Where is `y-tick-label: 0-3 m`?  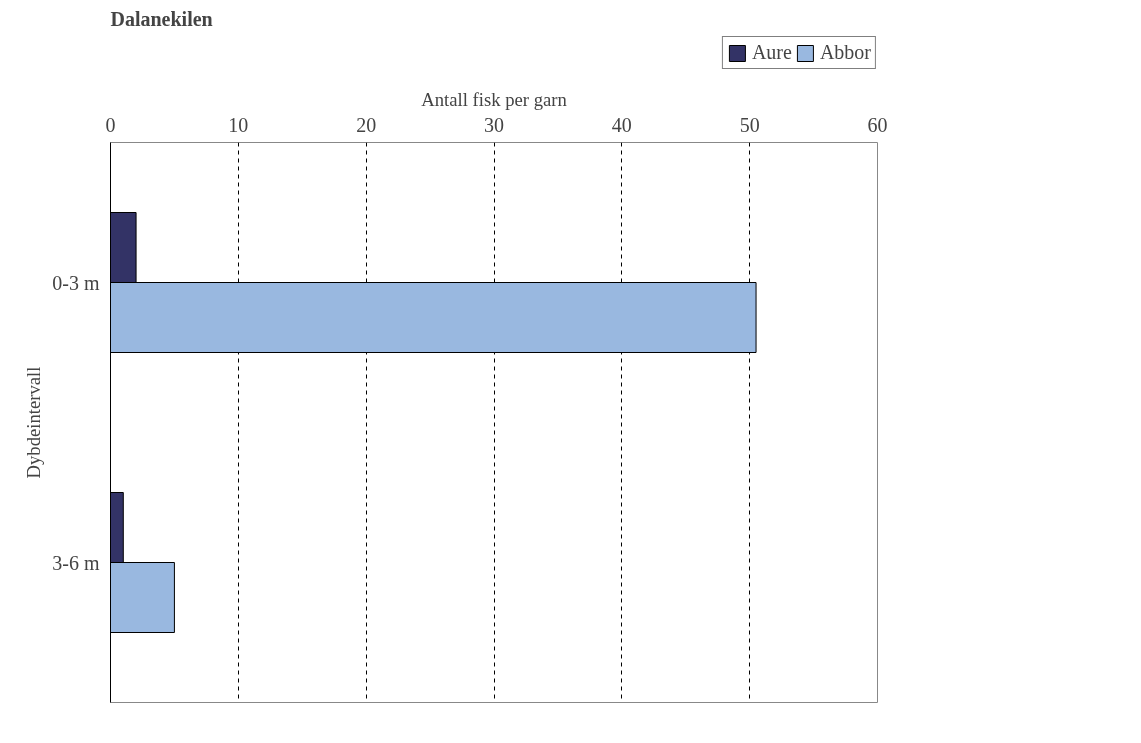 y-tick-label: 0-3 m is located at coordinates (76, 282).